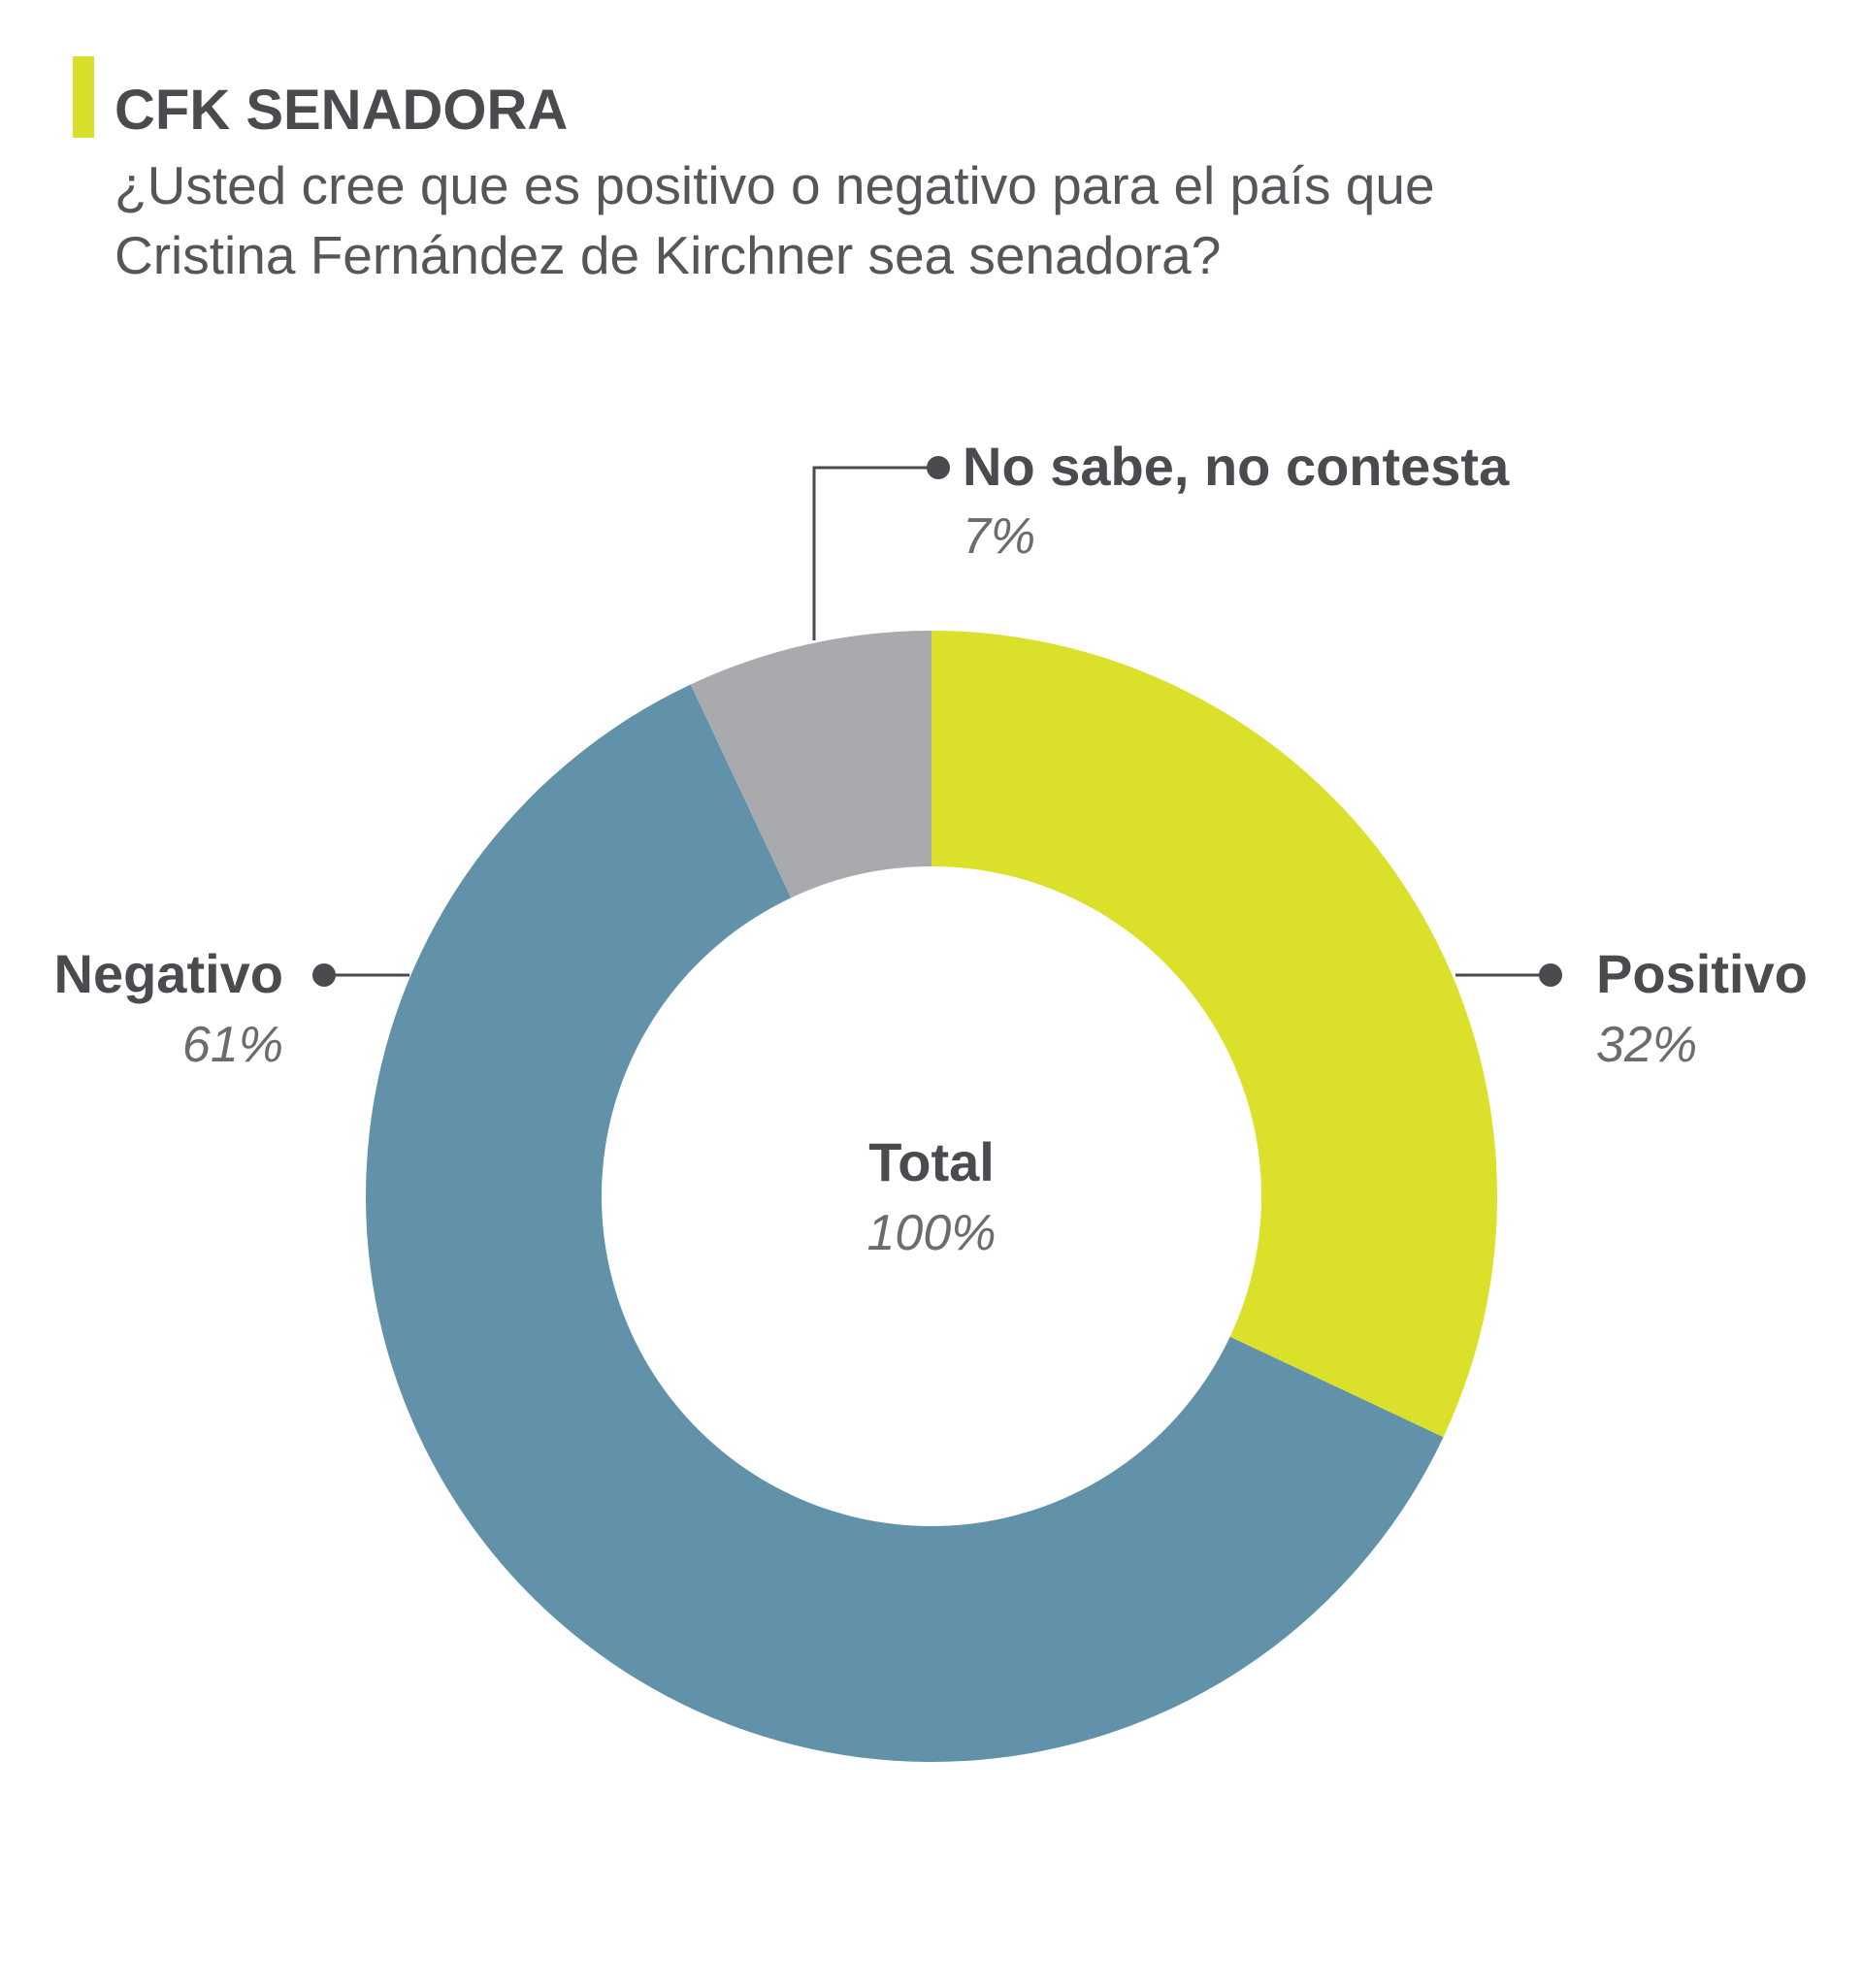 The width and height of the screenshot is (1863, 1988). Describe the element at coordinates (1646, 1045) in the screenshot. I see `label-positivo-value: 32%` at that location.